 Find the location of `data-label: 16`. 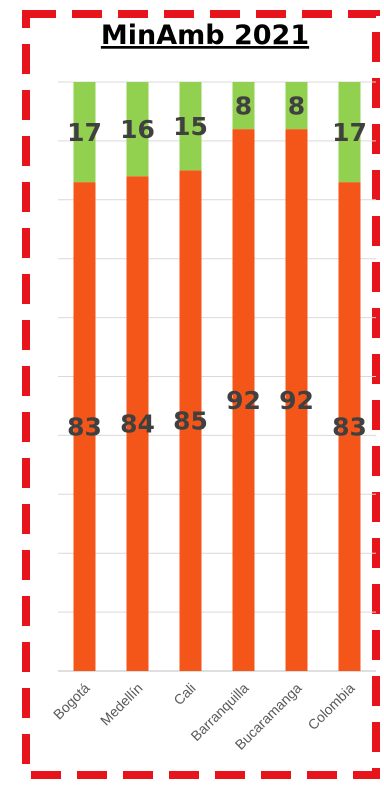

data-label: 16 is located at coordinates (137, 129).